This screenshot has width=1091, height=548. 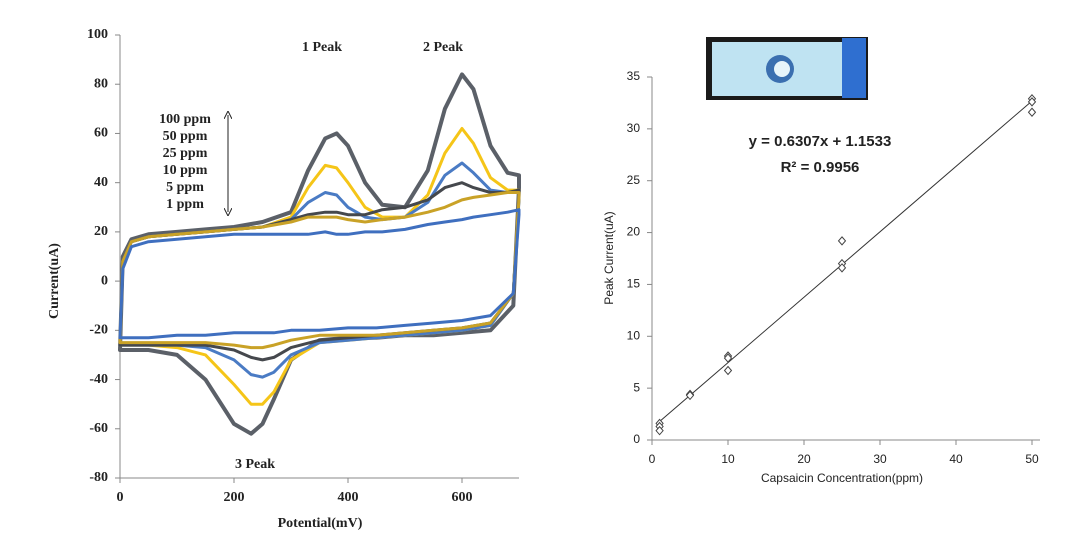 I want to click on y-tick-label: 100, so click(x=97, y=34).